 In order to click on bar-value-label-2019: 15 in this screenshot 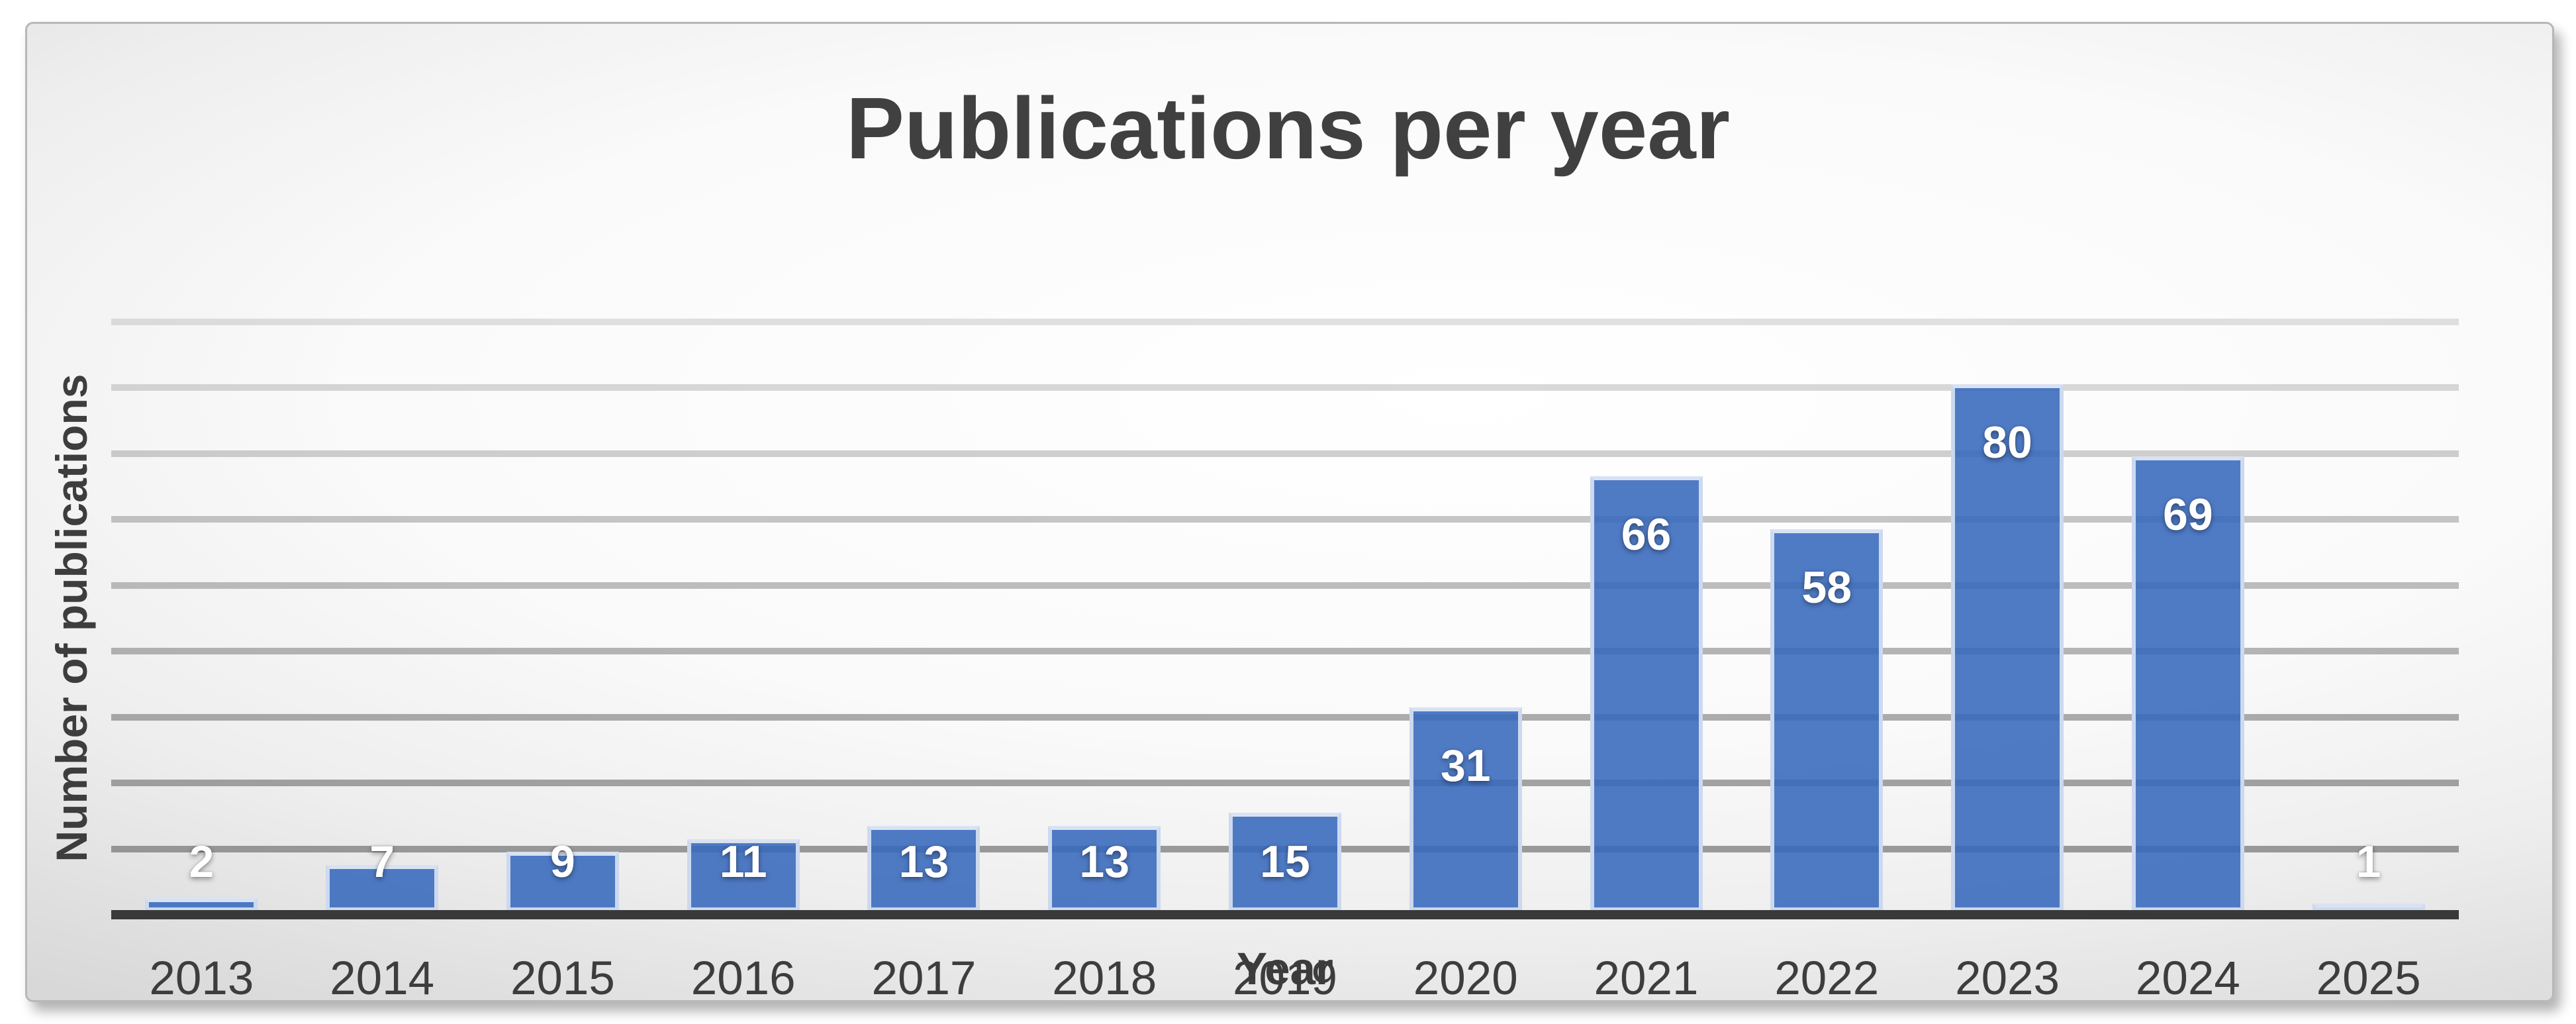, I will do `click(1285, 862)`.